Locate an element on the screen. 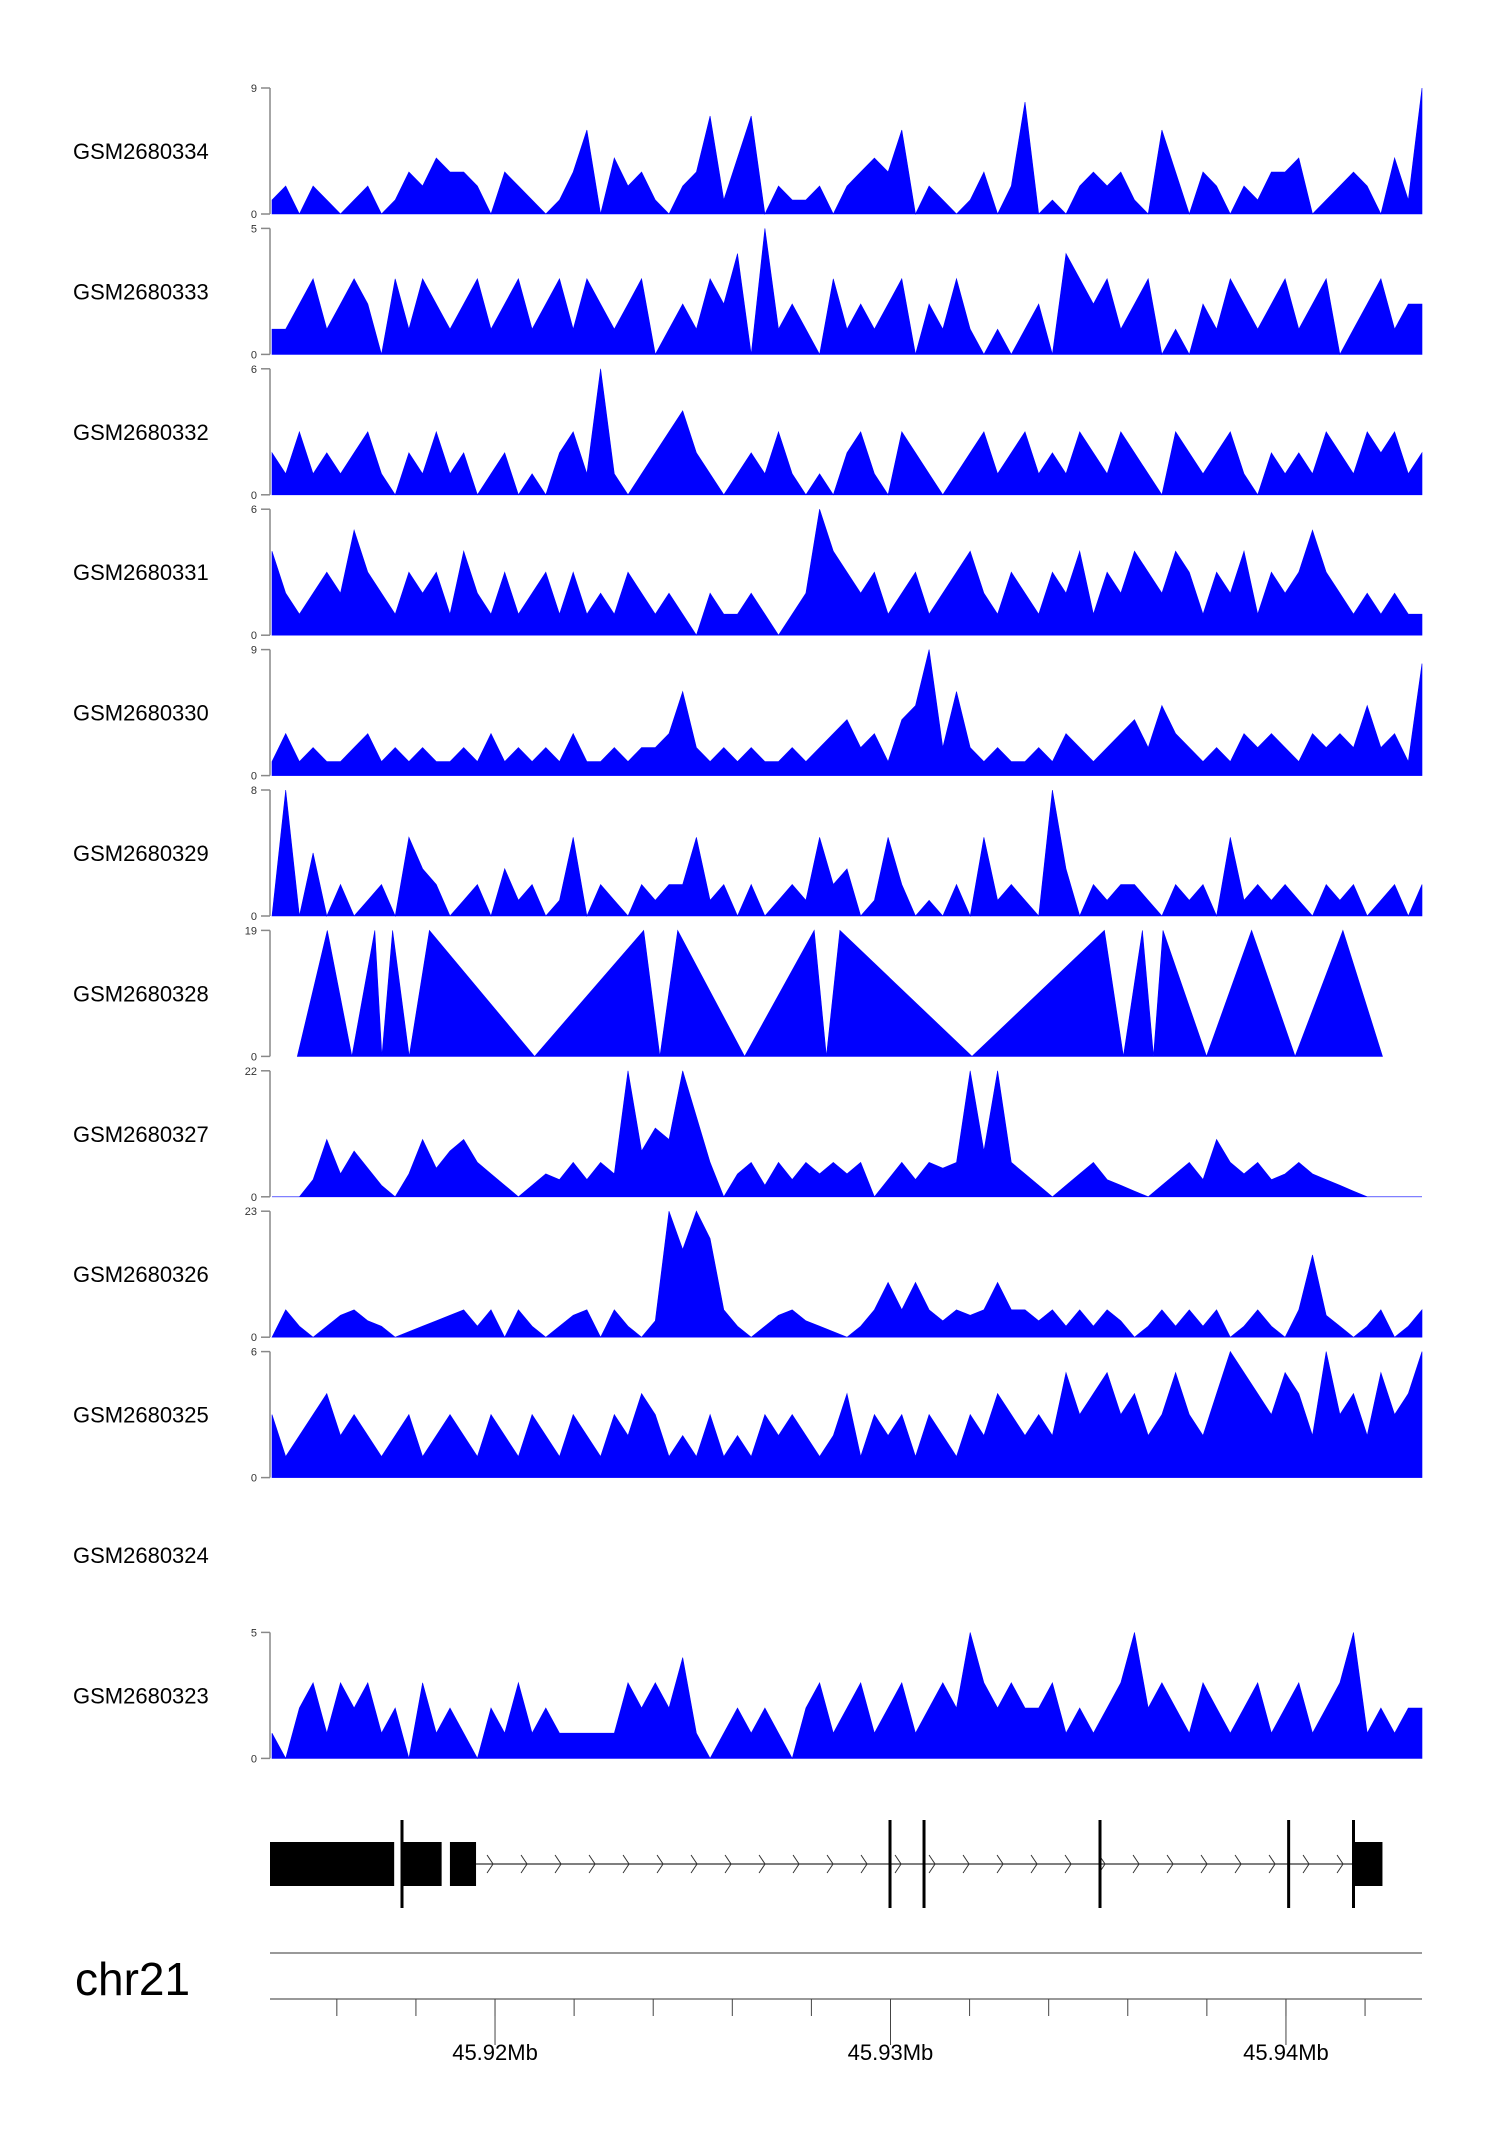  track-GSM2680333: GSM2680333 0 5 is located at coordinates (748, 292).